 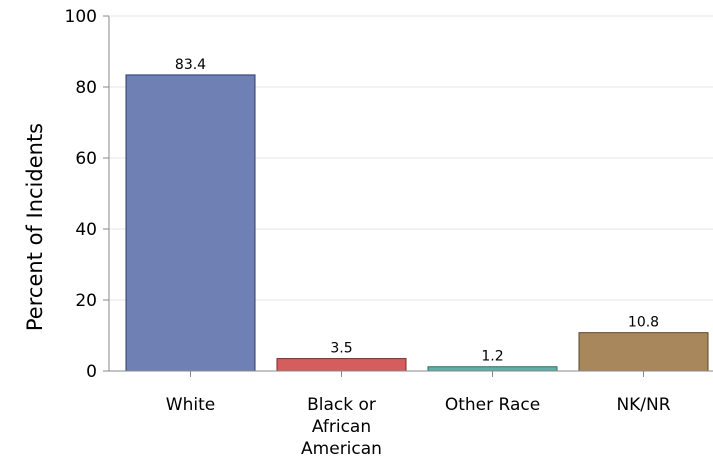 What do you see at coordinates (341, 349) in the screenshot?
I see `data-label: 3.5` at bounding box center [341, 349].